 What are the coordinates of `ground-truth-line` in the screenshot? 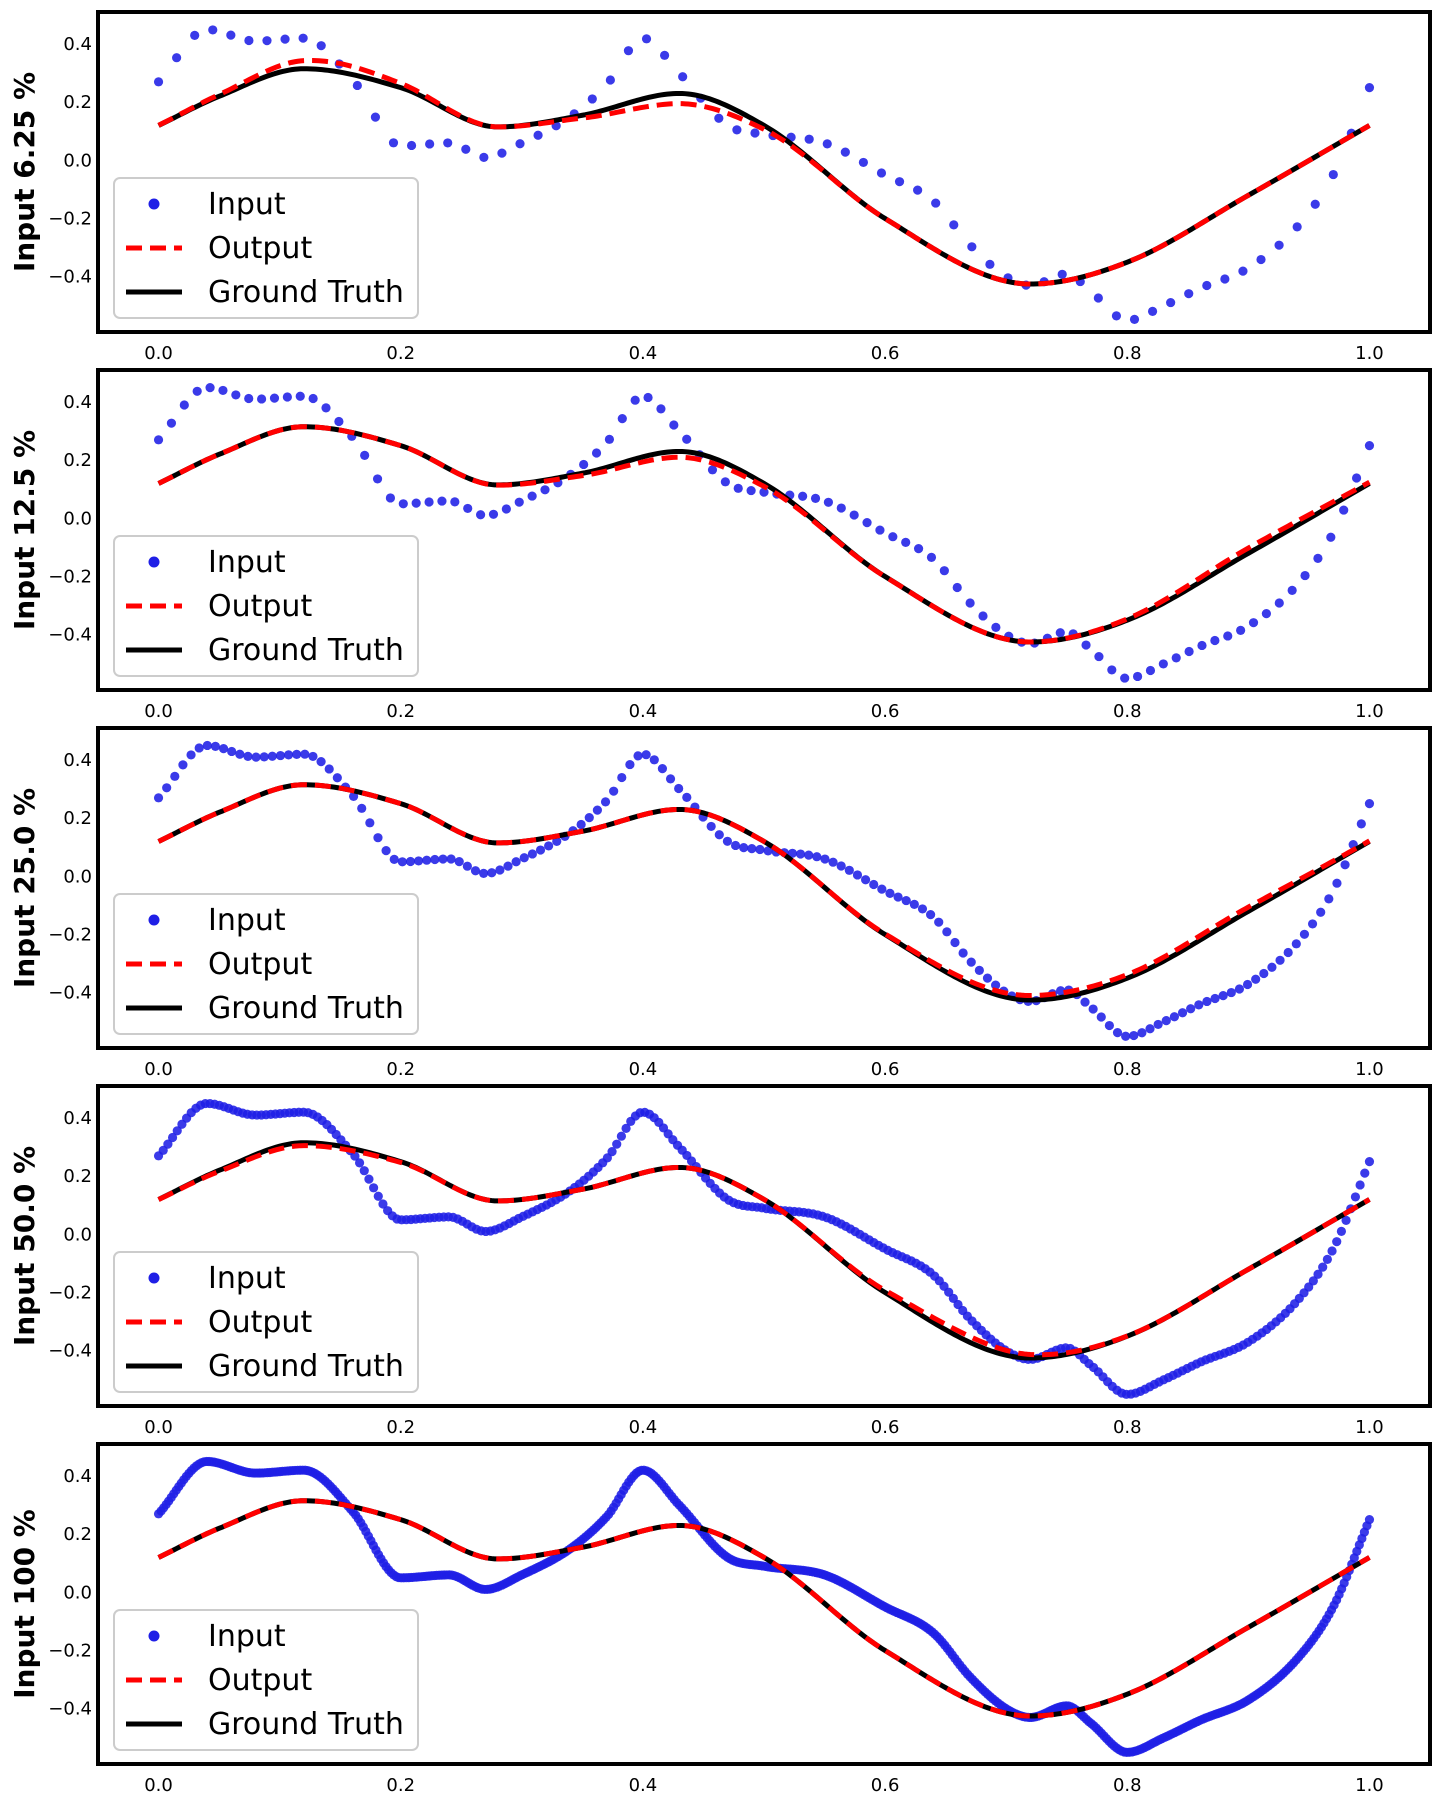 It's located at (764, 176).